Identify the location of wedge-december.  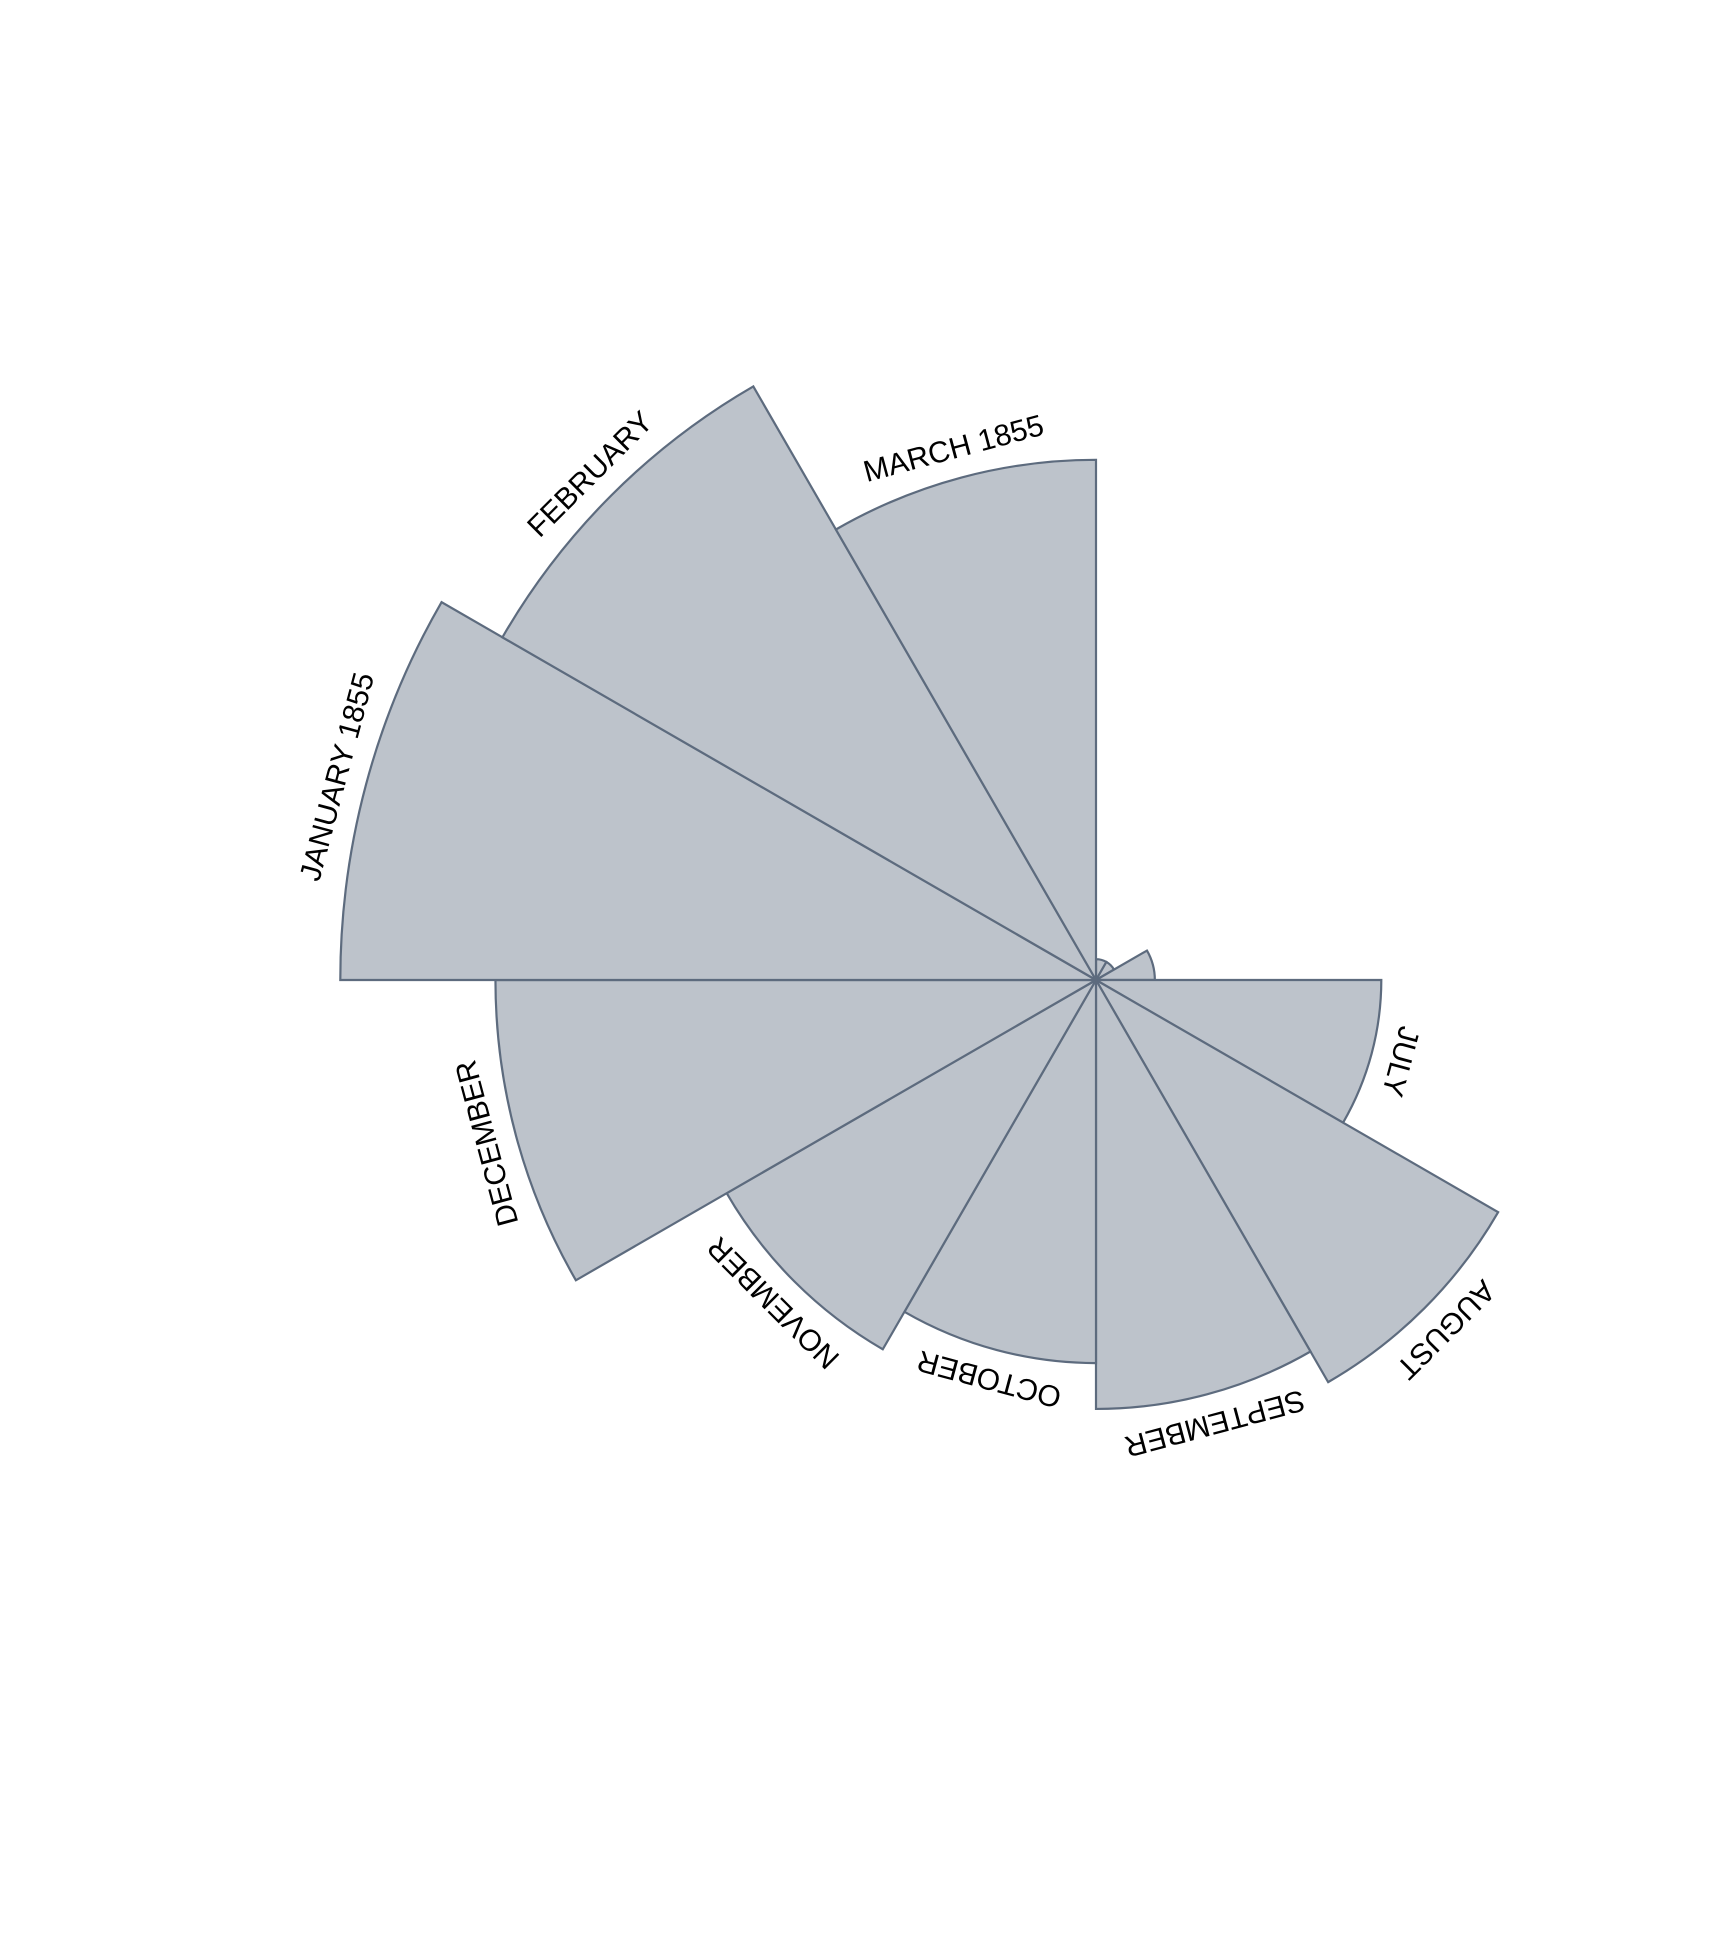
(797, 1130).